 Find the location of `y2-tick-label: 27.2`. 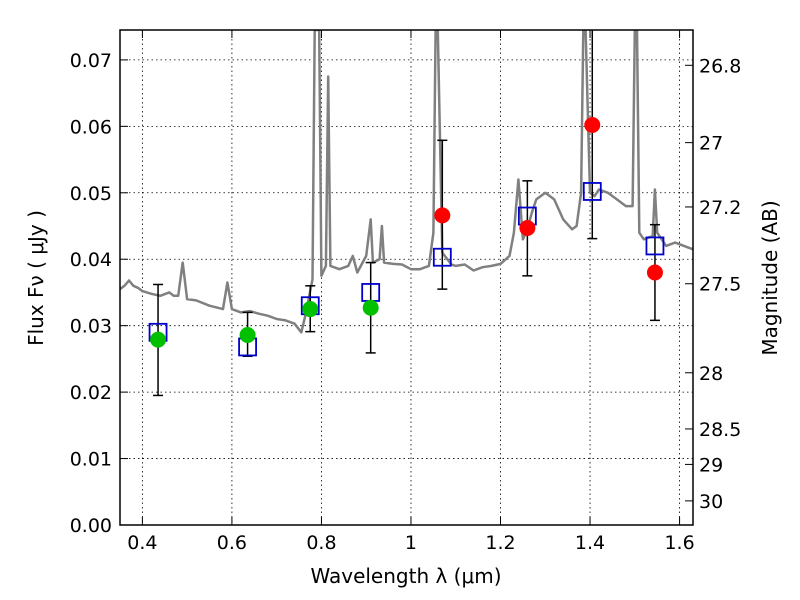

y2-tick-label: 27.2 is located at coordinates (720, 208).